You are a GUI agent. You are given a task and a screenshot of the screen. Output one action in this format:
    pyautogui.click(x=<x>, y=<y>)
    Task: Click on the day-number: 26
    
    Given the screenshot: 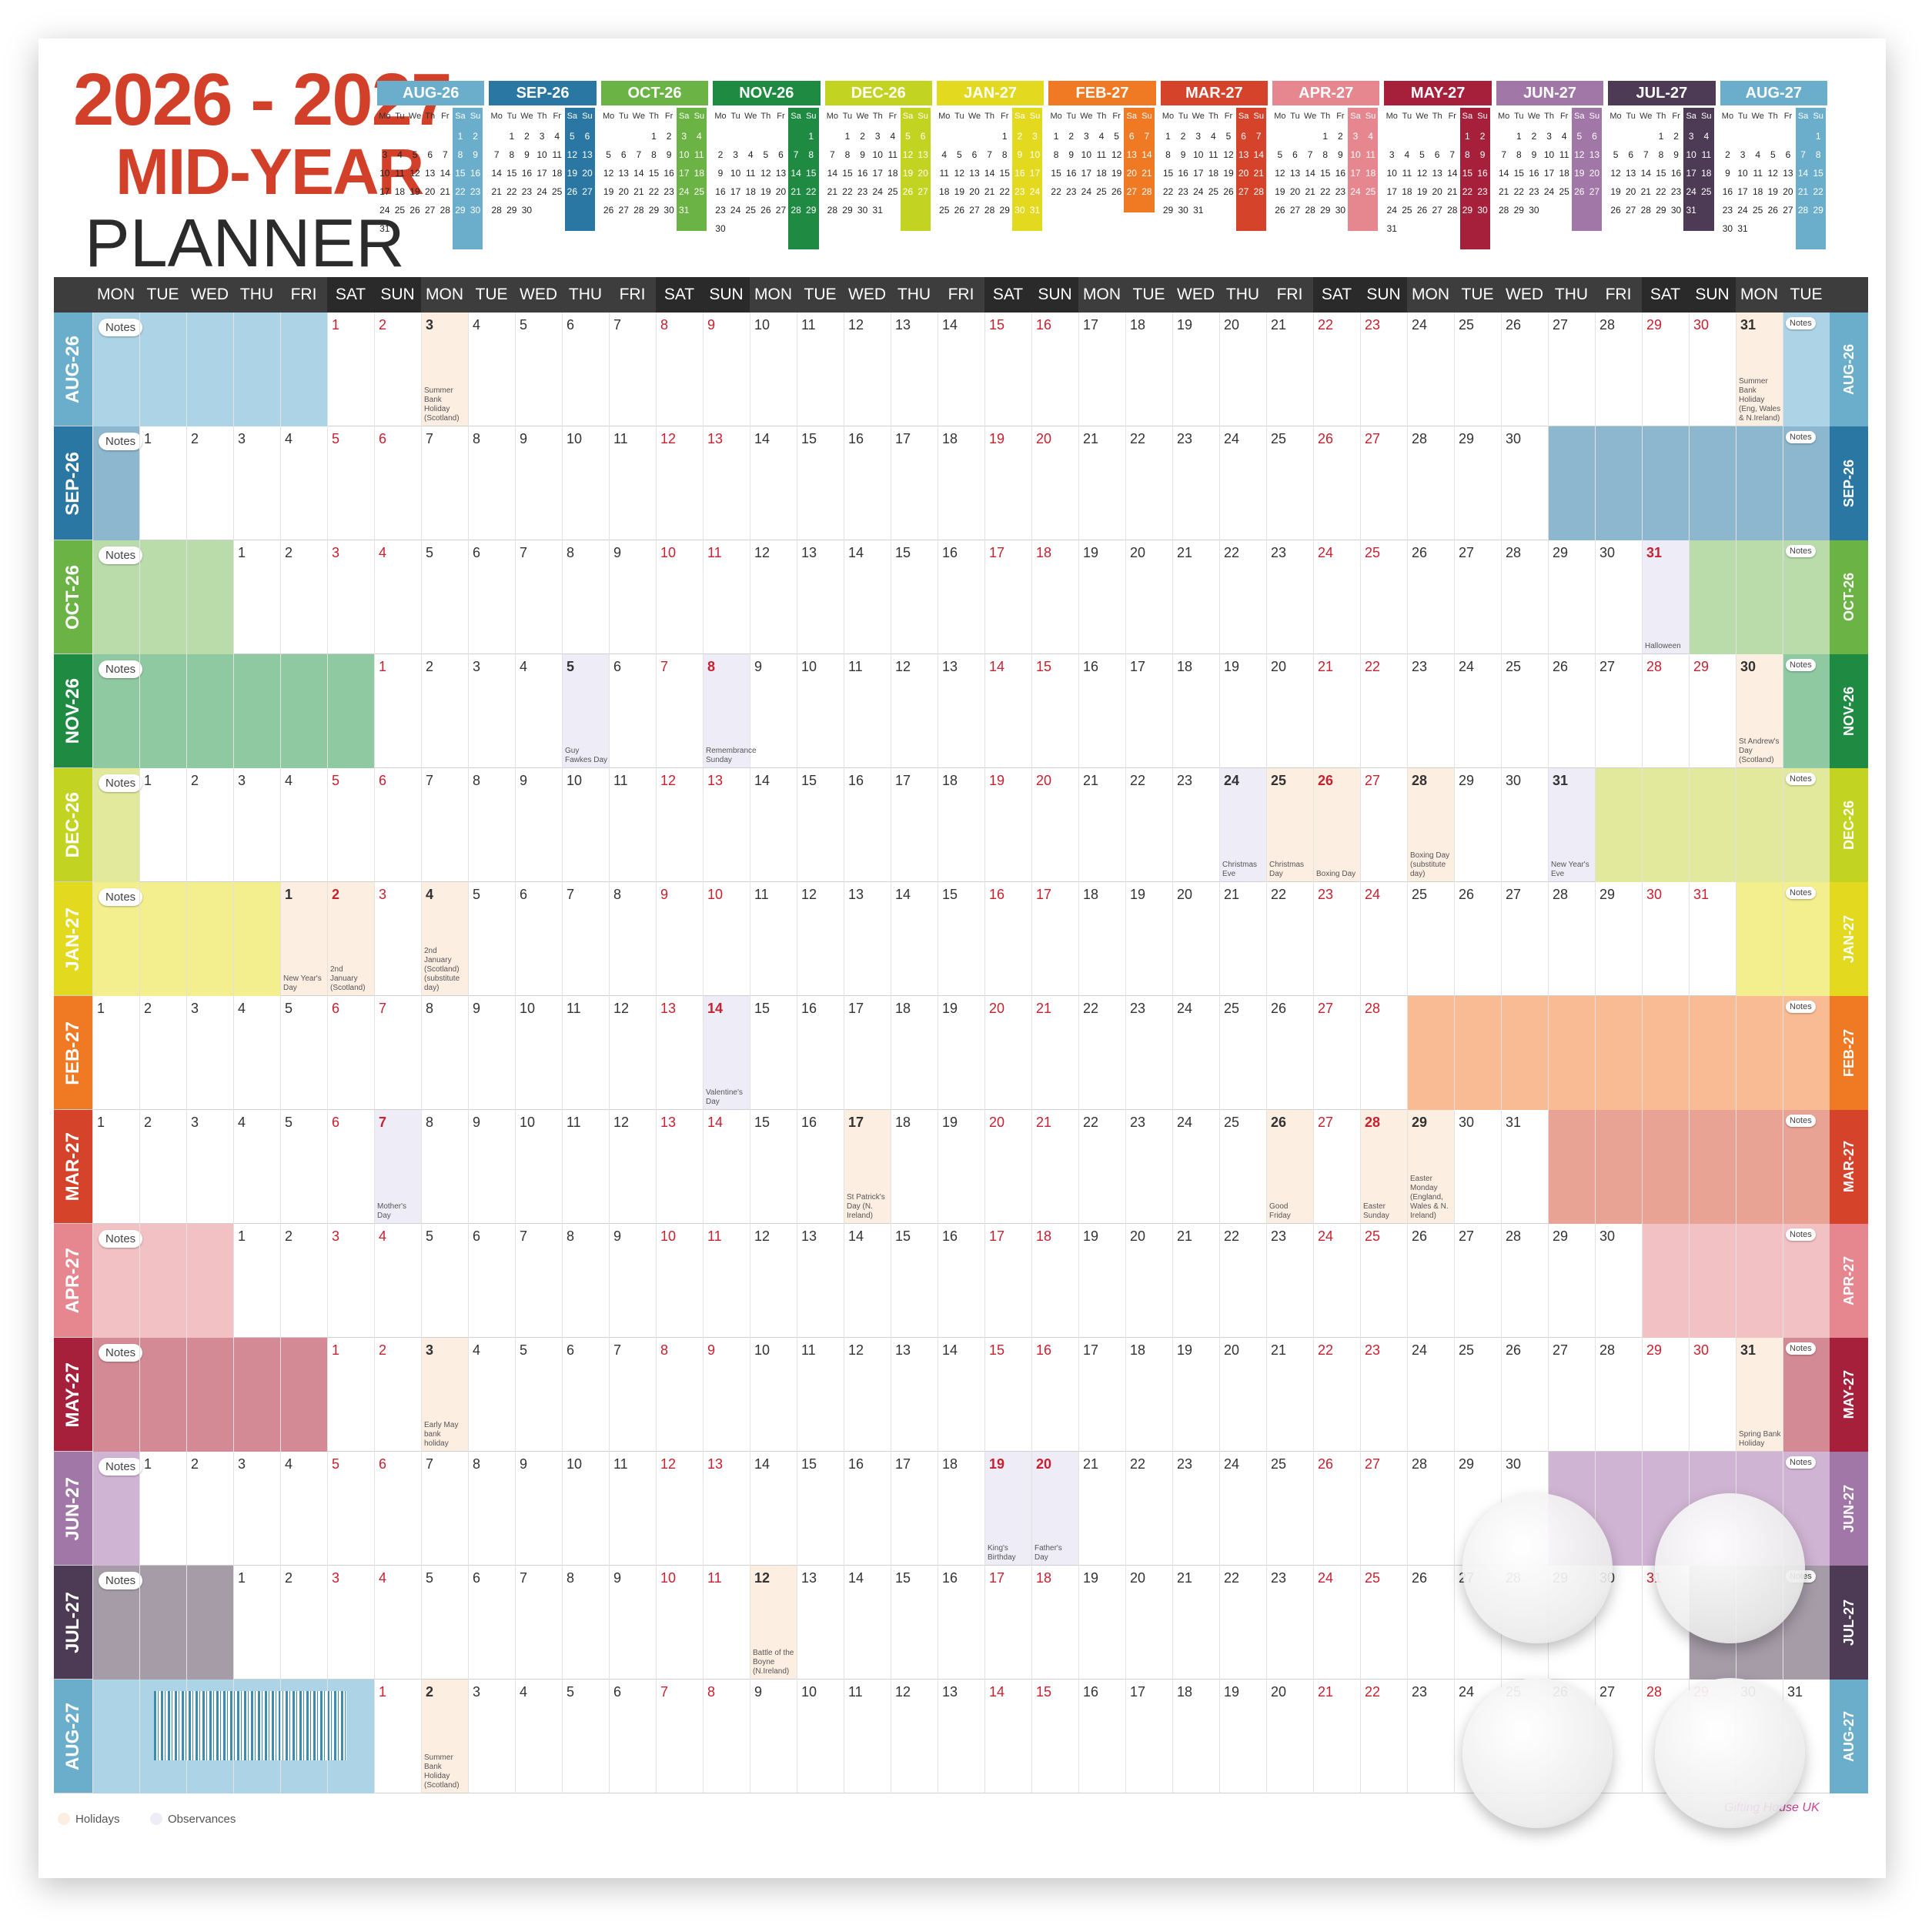 What is the action you would take?
    pyautogui.click(x=1326, y=781)
    